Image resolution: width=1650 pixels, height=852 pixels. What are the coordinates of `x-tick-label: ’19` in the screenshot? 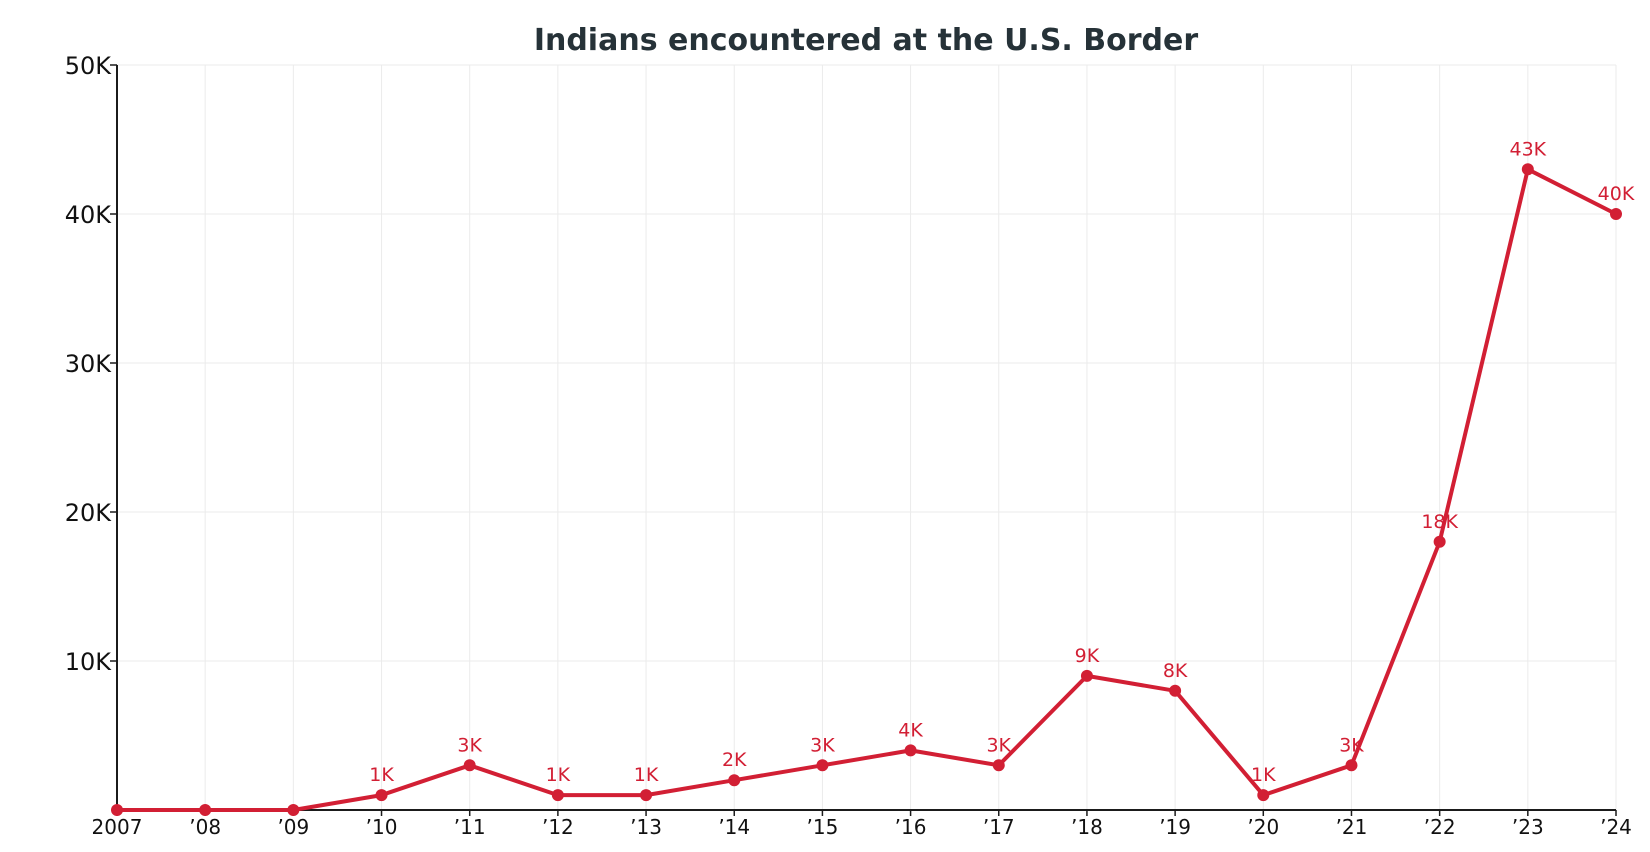 It's located at (1175, 827).